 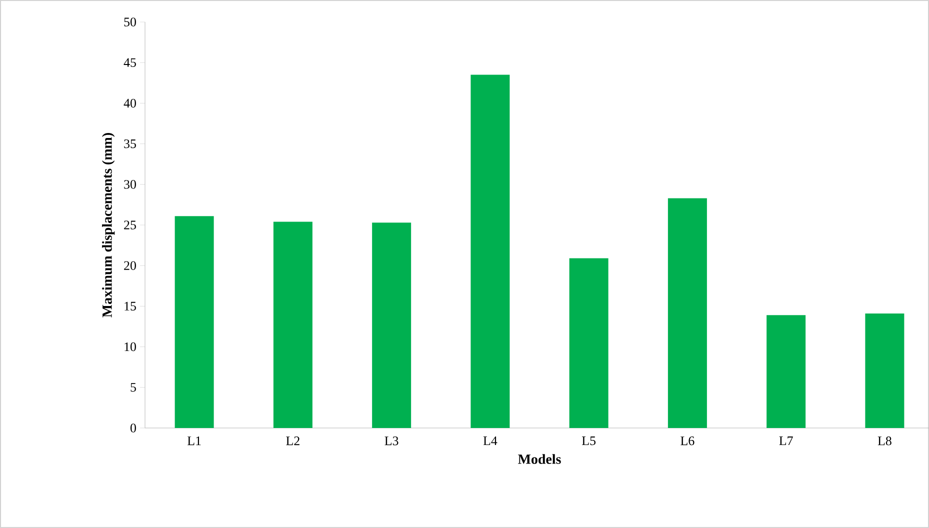 What do you see at coordinates (108, 225) in the screenshot?
I see `y-axis-title: Maximum displacements (mm)` at bounding box center [108, 225].